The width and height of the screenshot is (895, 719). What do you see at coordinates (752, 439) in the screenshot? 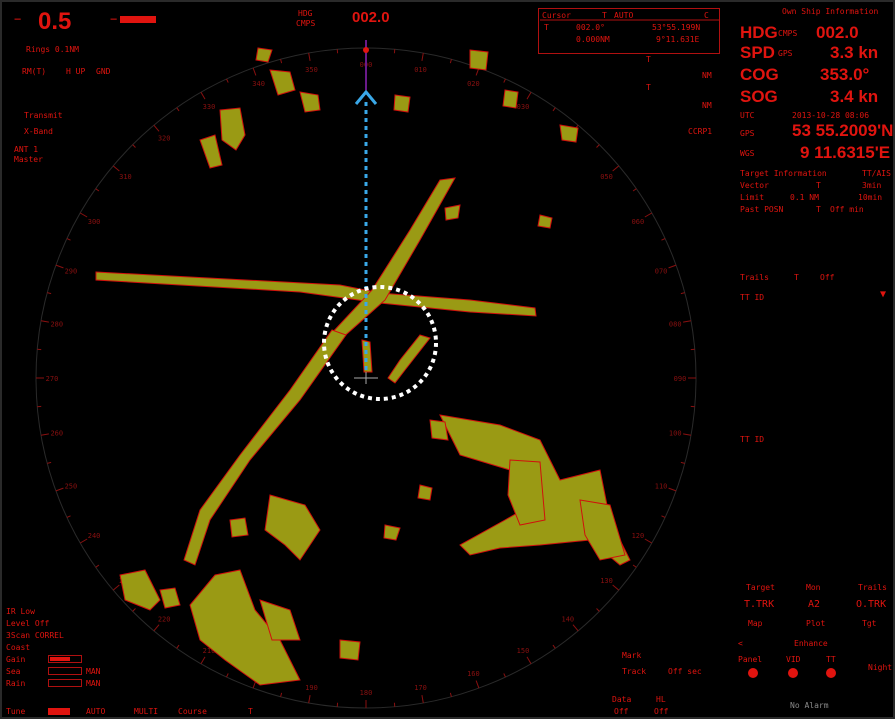
I see `tt-id-2: TT ID` at bounding box center [752, 439].